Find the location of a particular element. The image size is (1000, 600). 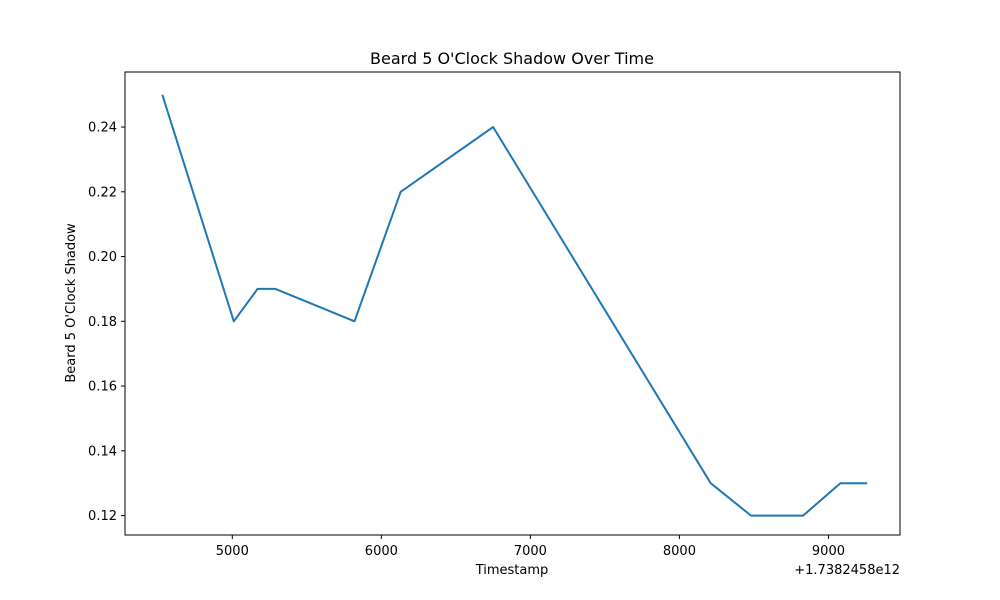

y-tick-label: 0.12 is located at coordinates (102, 516).